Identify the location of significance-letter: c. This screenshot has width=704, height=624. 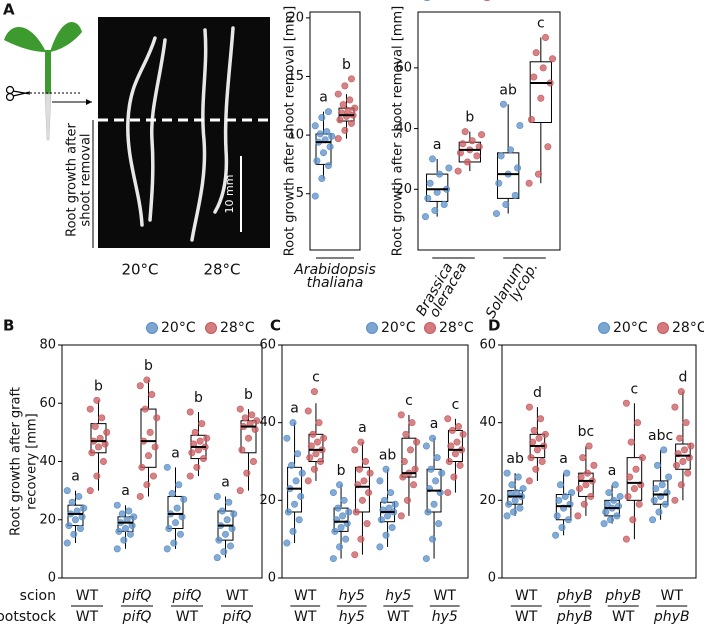
(316, 378).